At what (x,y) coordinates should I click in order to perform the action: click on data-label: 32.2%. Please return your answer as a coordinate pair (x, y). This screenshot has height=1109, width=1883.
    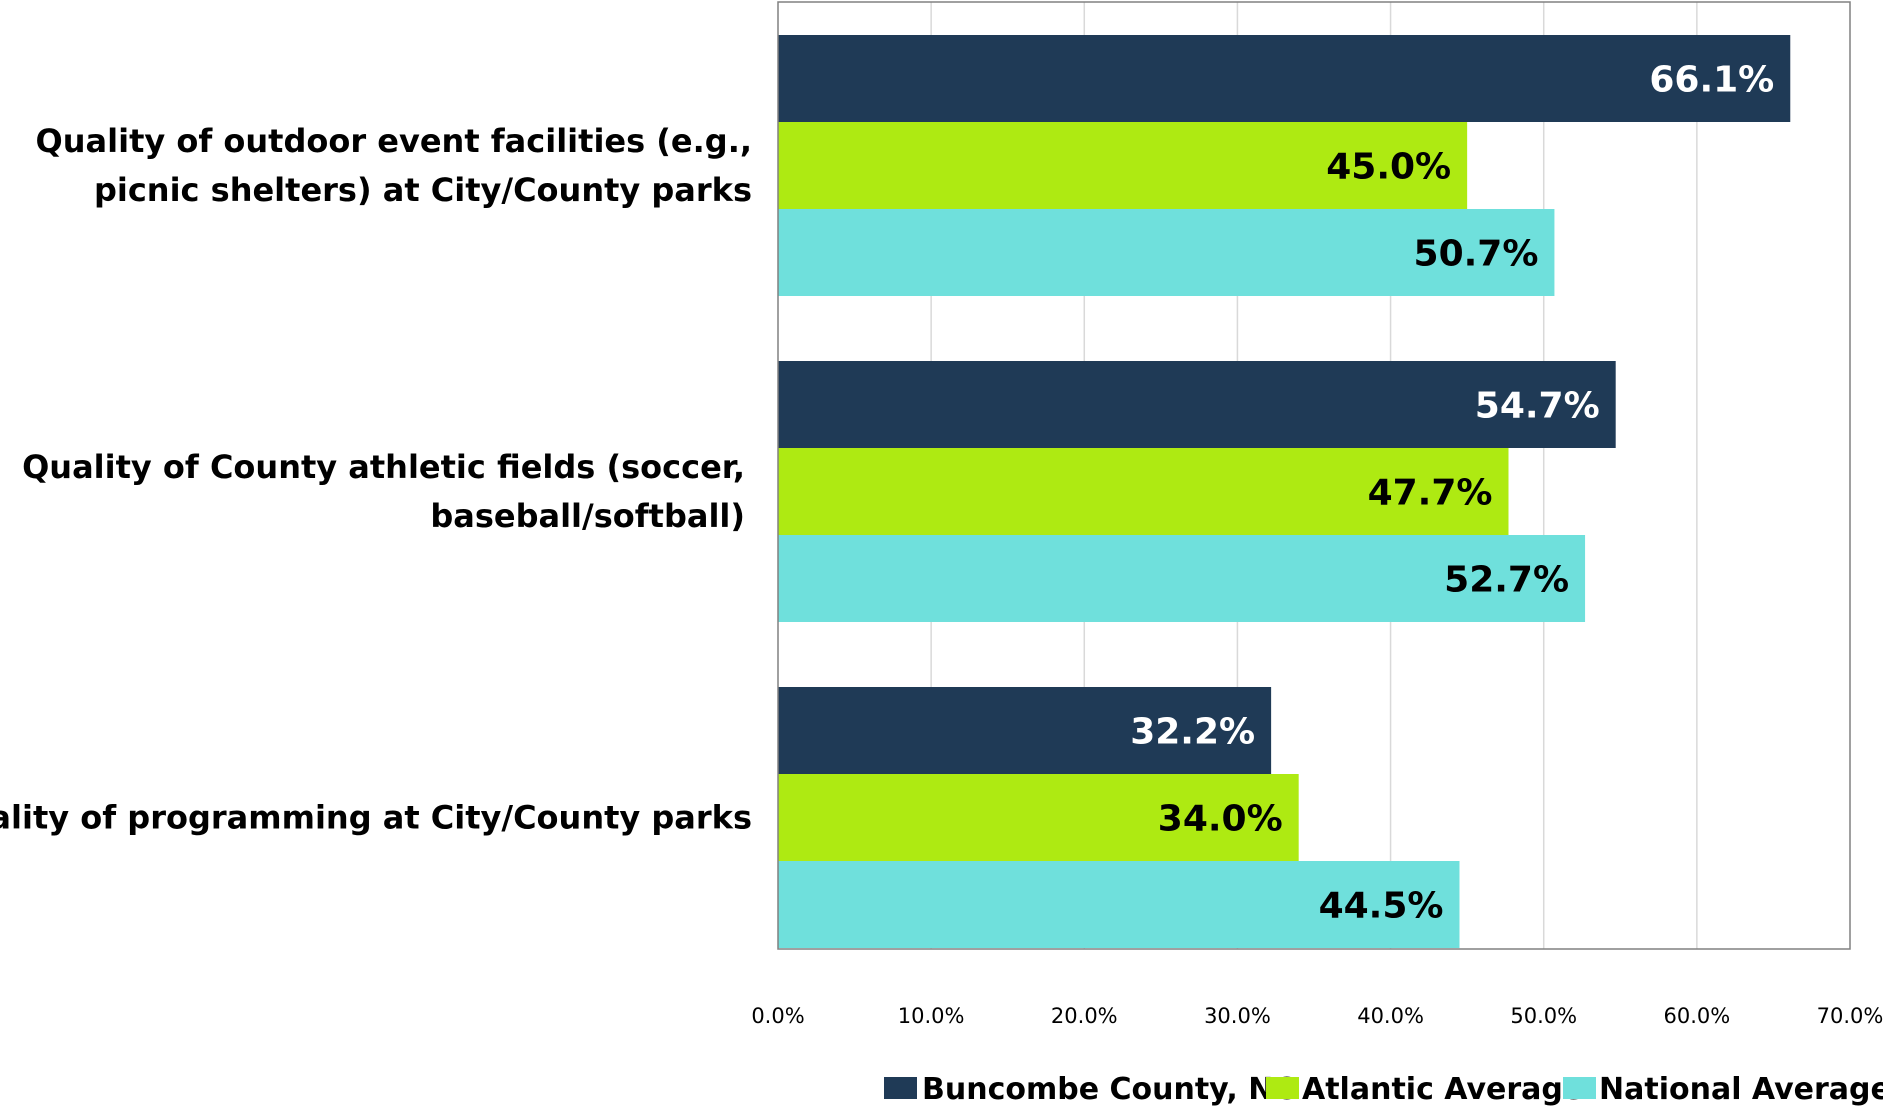
    Looking at the image, I should click on (1192, 732).